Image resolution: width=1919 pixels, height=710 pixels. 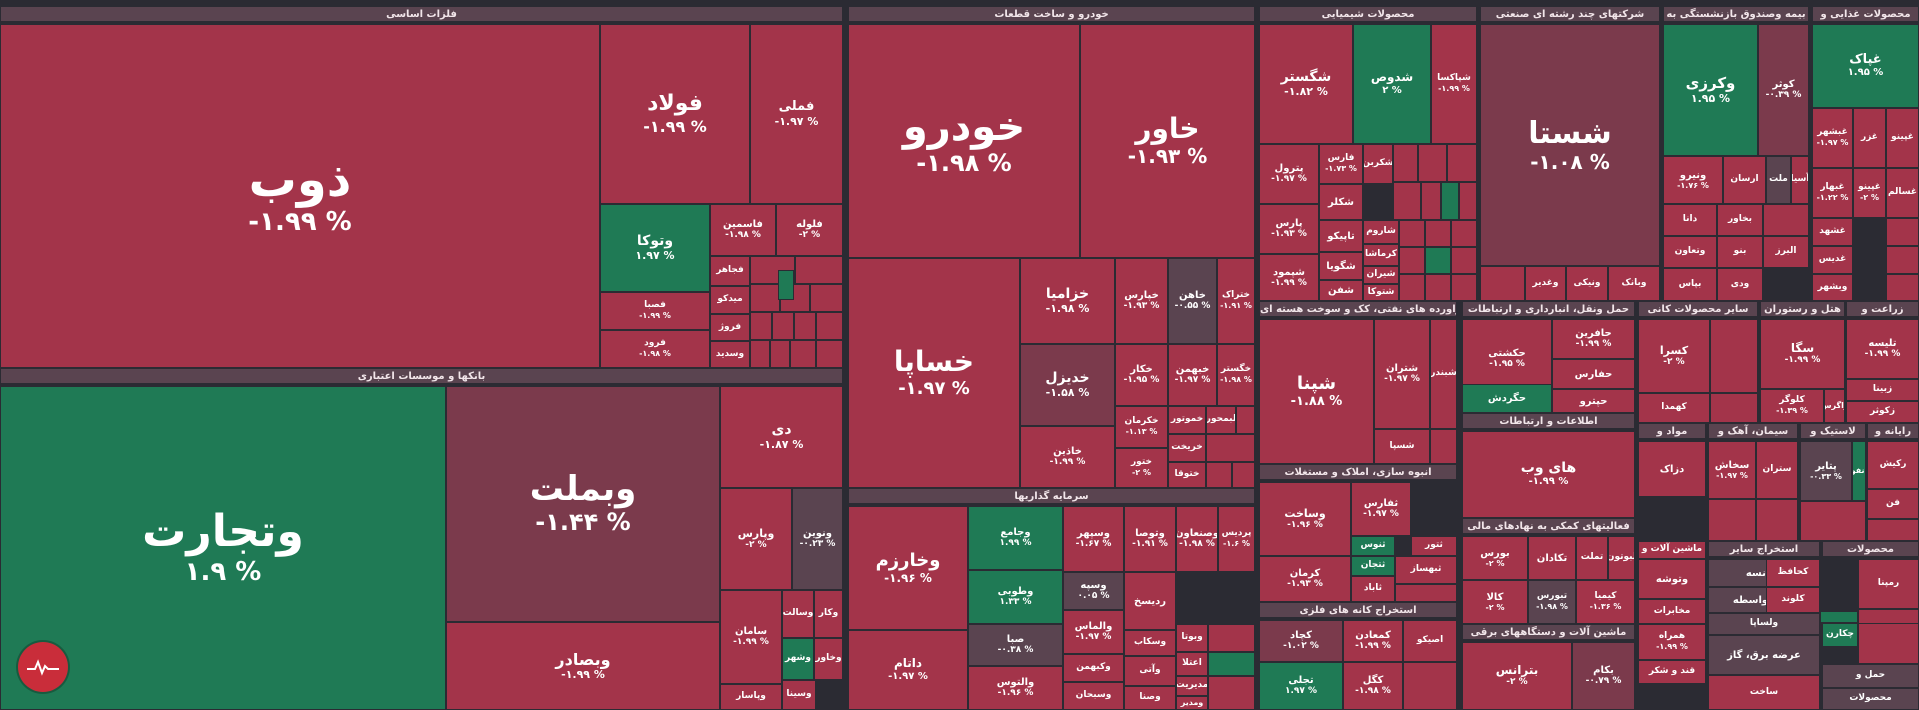 I want to click on stock-cell: وجامع ۱.۹۹ %, so click(x=1015, y=538).